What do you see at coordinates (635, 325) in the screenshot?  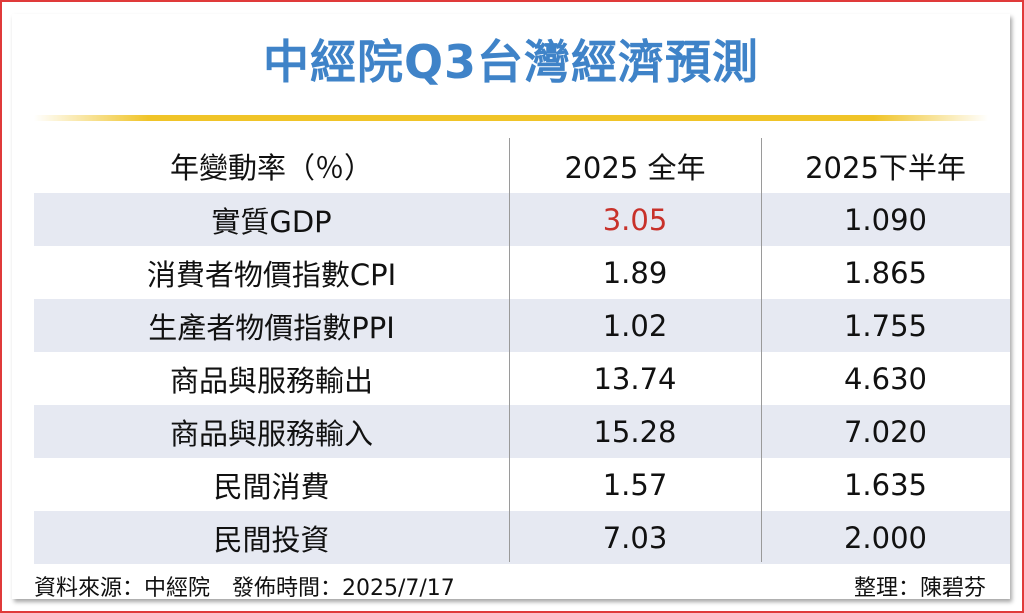 I see `full-year-value: 1.02` at bounding box center [635, 325].